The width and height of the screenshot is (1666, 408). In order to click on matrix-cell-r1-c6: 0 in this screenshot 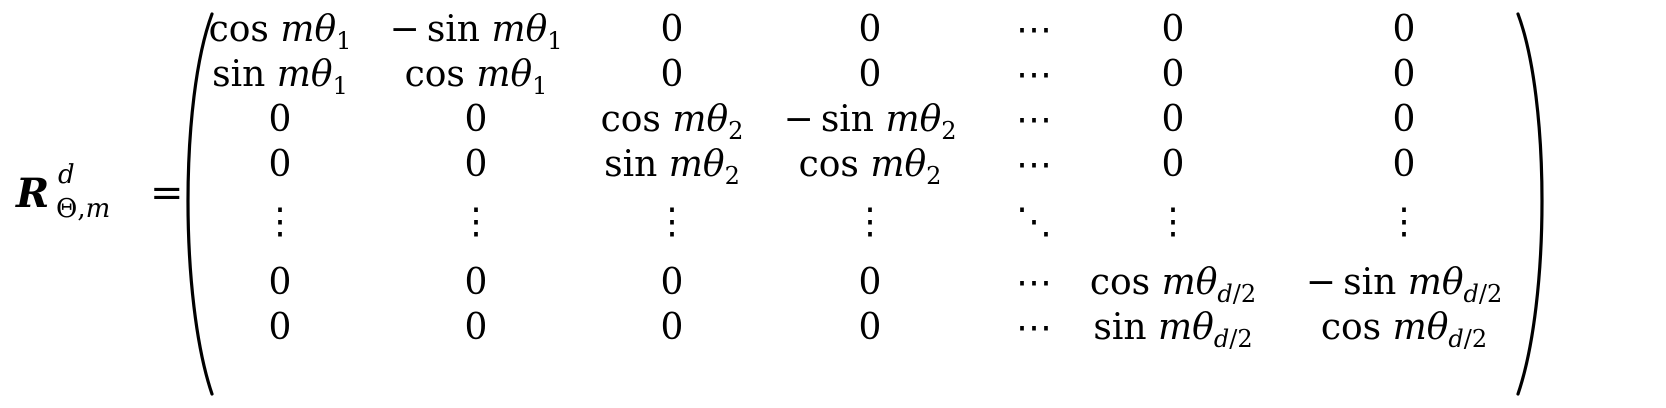, I will do `click(1173, 29)`.